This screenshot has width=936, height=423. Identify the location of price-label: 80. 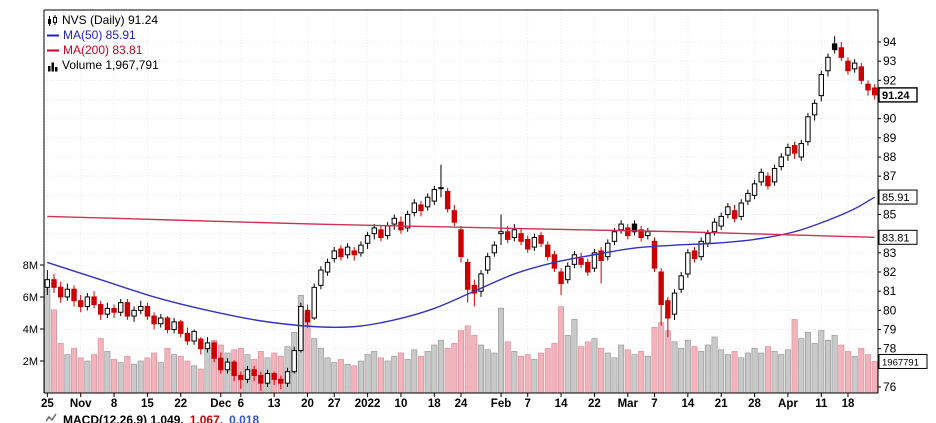
(890, 310).